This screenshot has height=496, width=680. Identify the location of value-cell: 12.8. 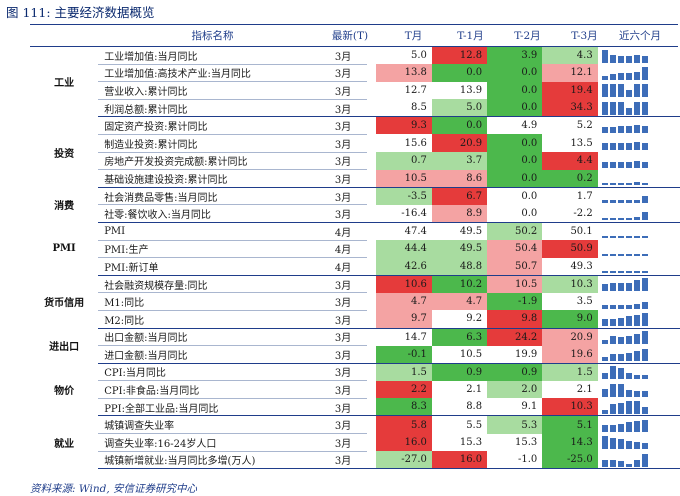
(459, 56).